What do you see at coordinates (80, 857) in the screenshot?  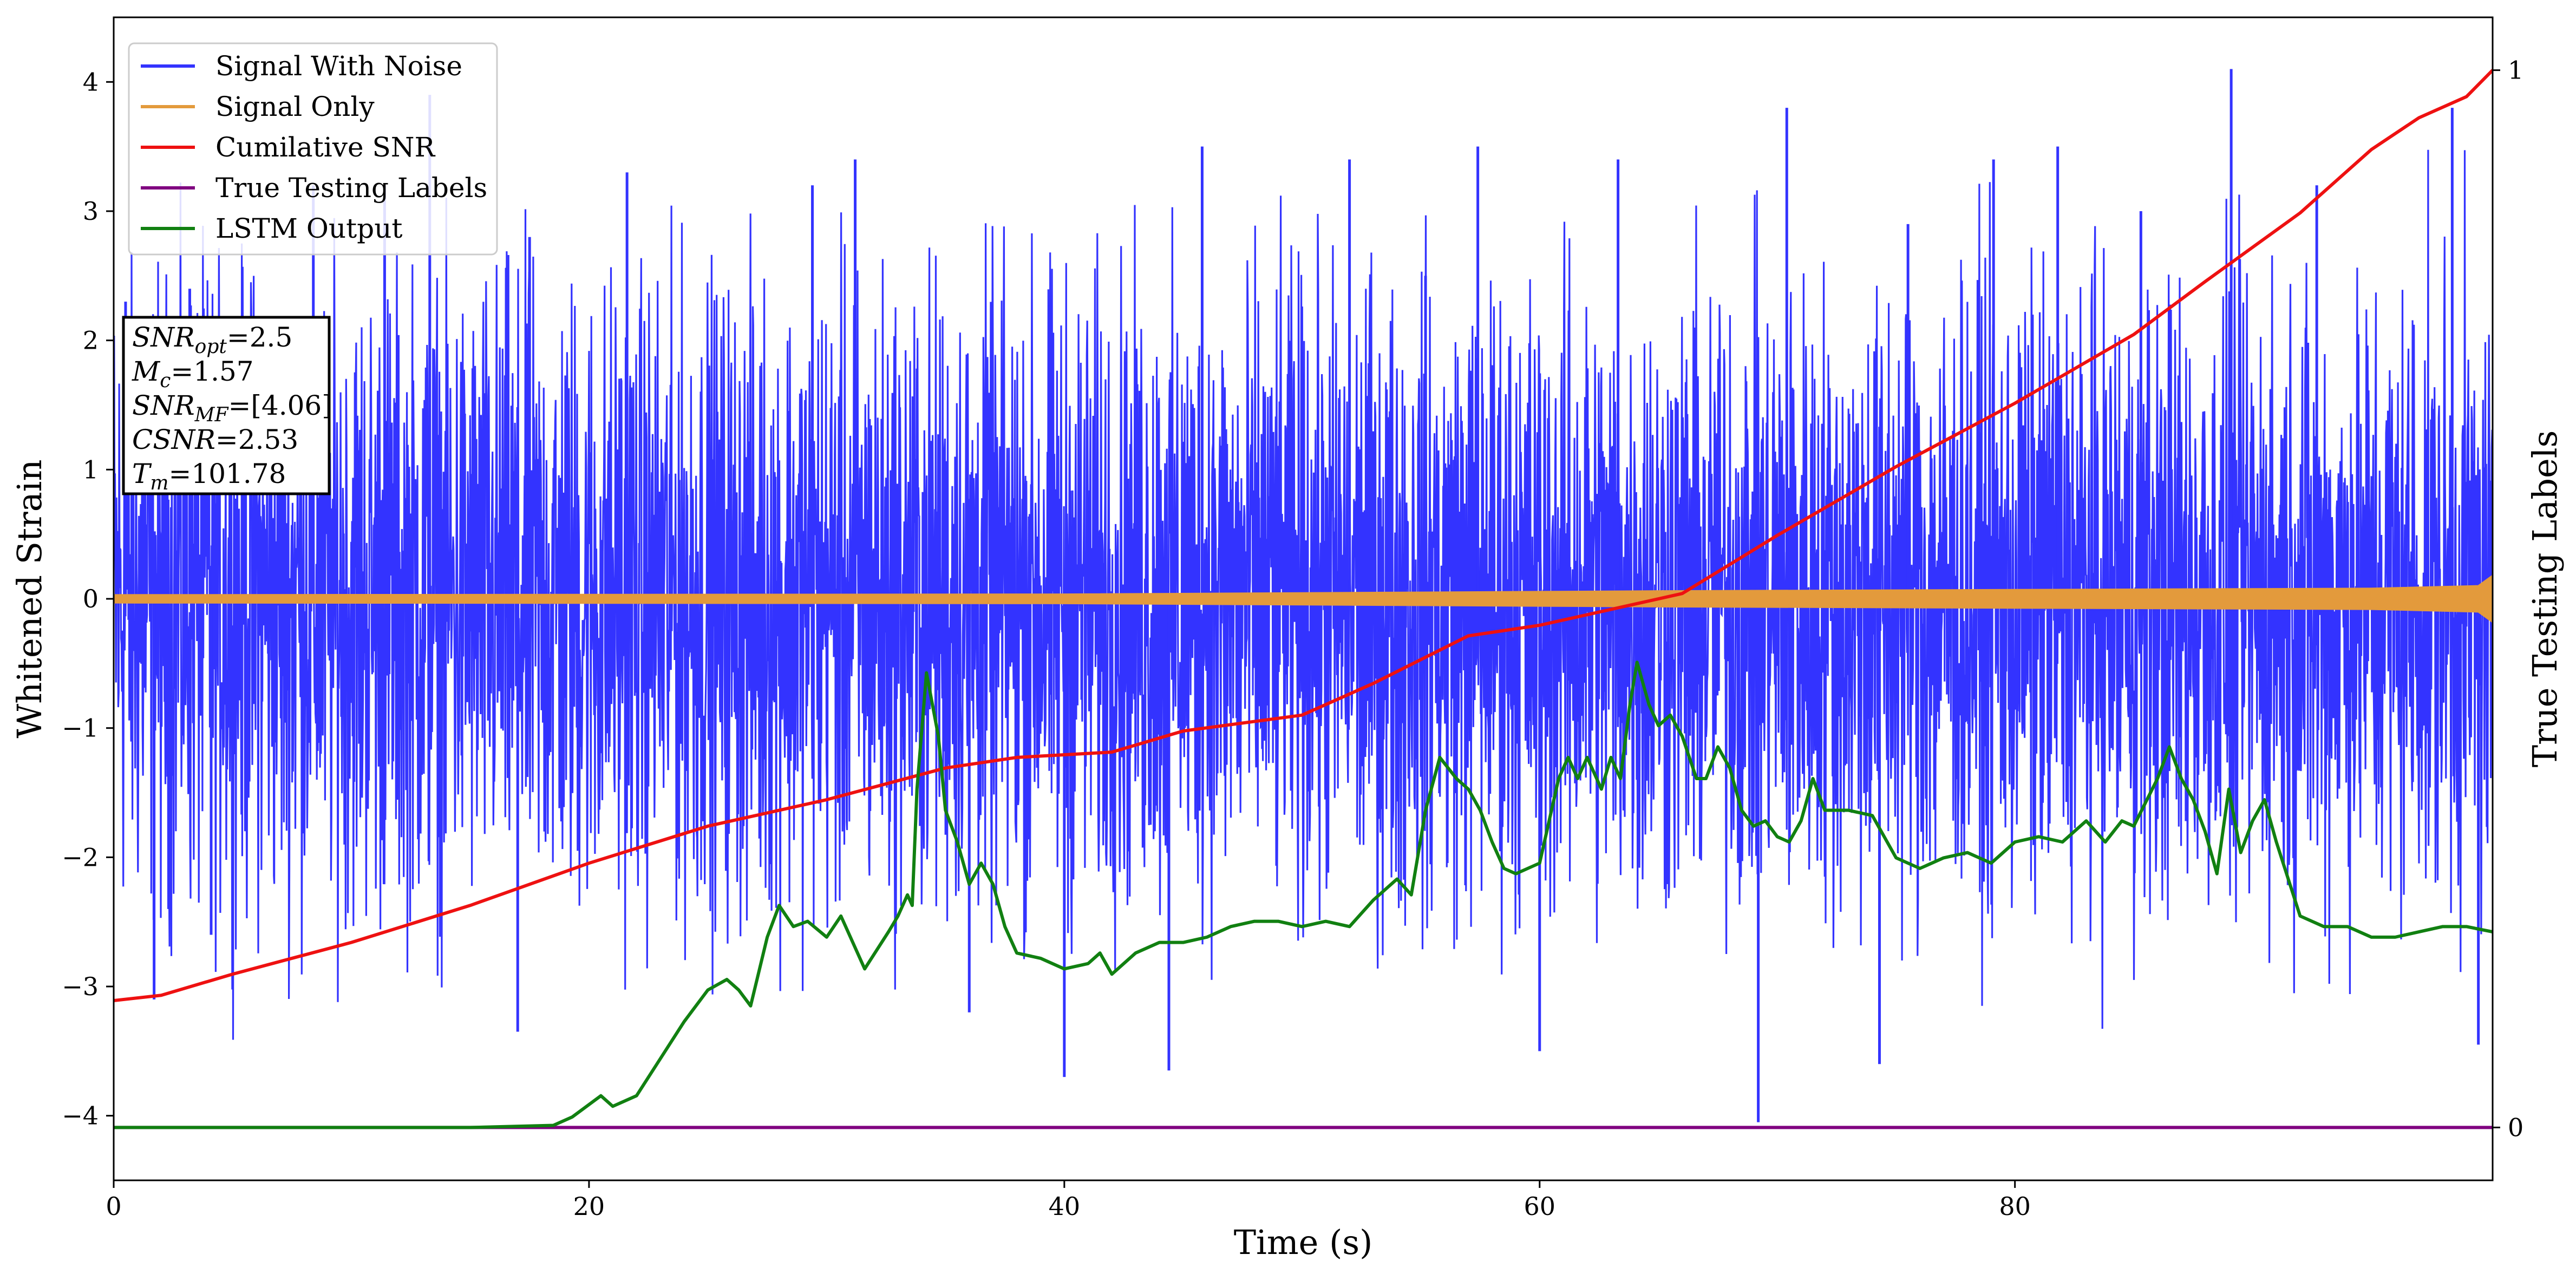 I see `y-tick-label: −2` at bounding box center [80, 857].